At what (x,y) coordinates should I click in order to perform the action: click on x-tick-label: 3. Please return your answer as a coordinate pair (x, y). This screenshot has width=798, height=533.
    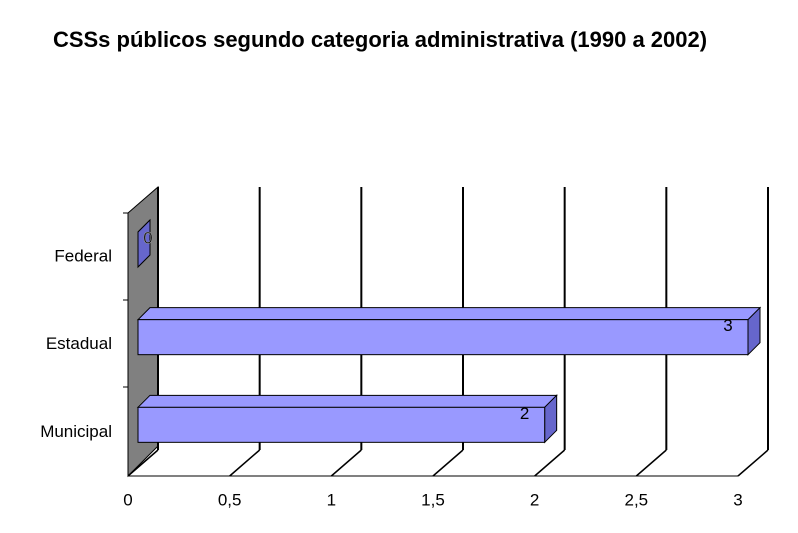
    Looking at the image, I should click on (737, 499).